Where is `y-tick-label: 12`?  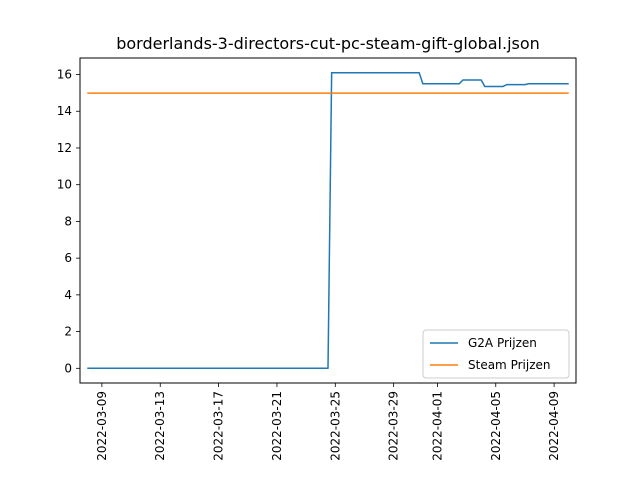
y-tick-label: 12 is located at coordinates (64, 148).